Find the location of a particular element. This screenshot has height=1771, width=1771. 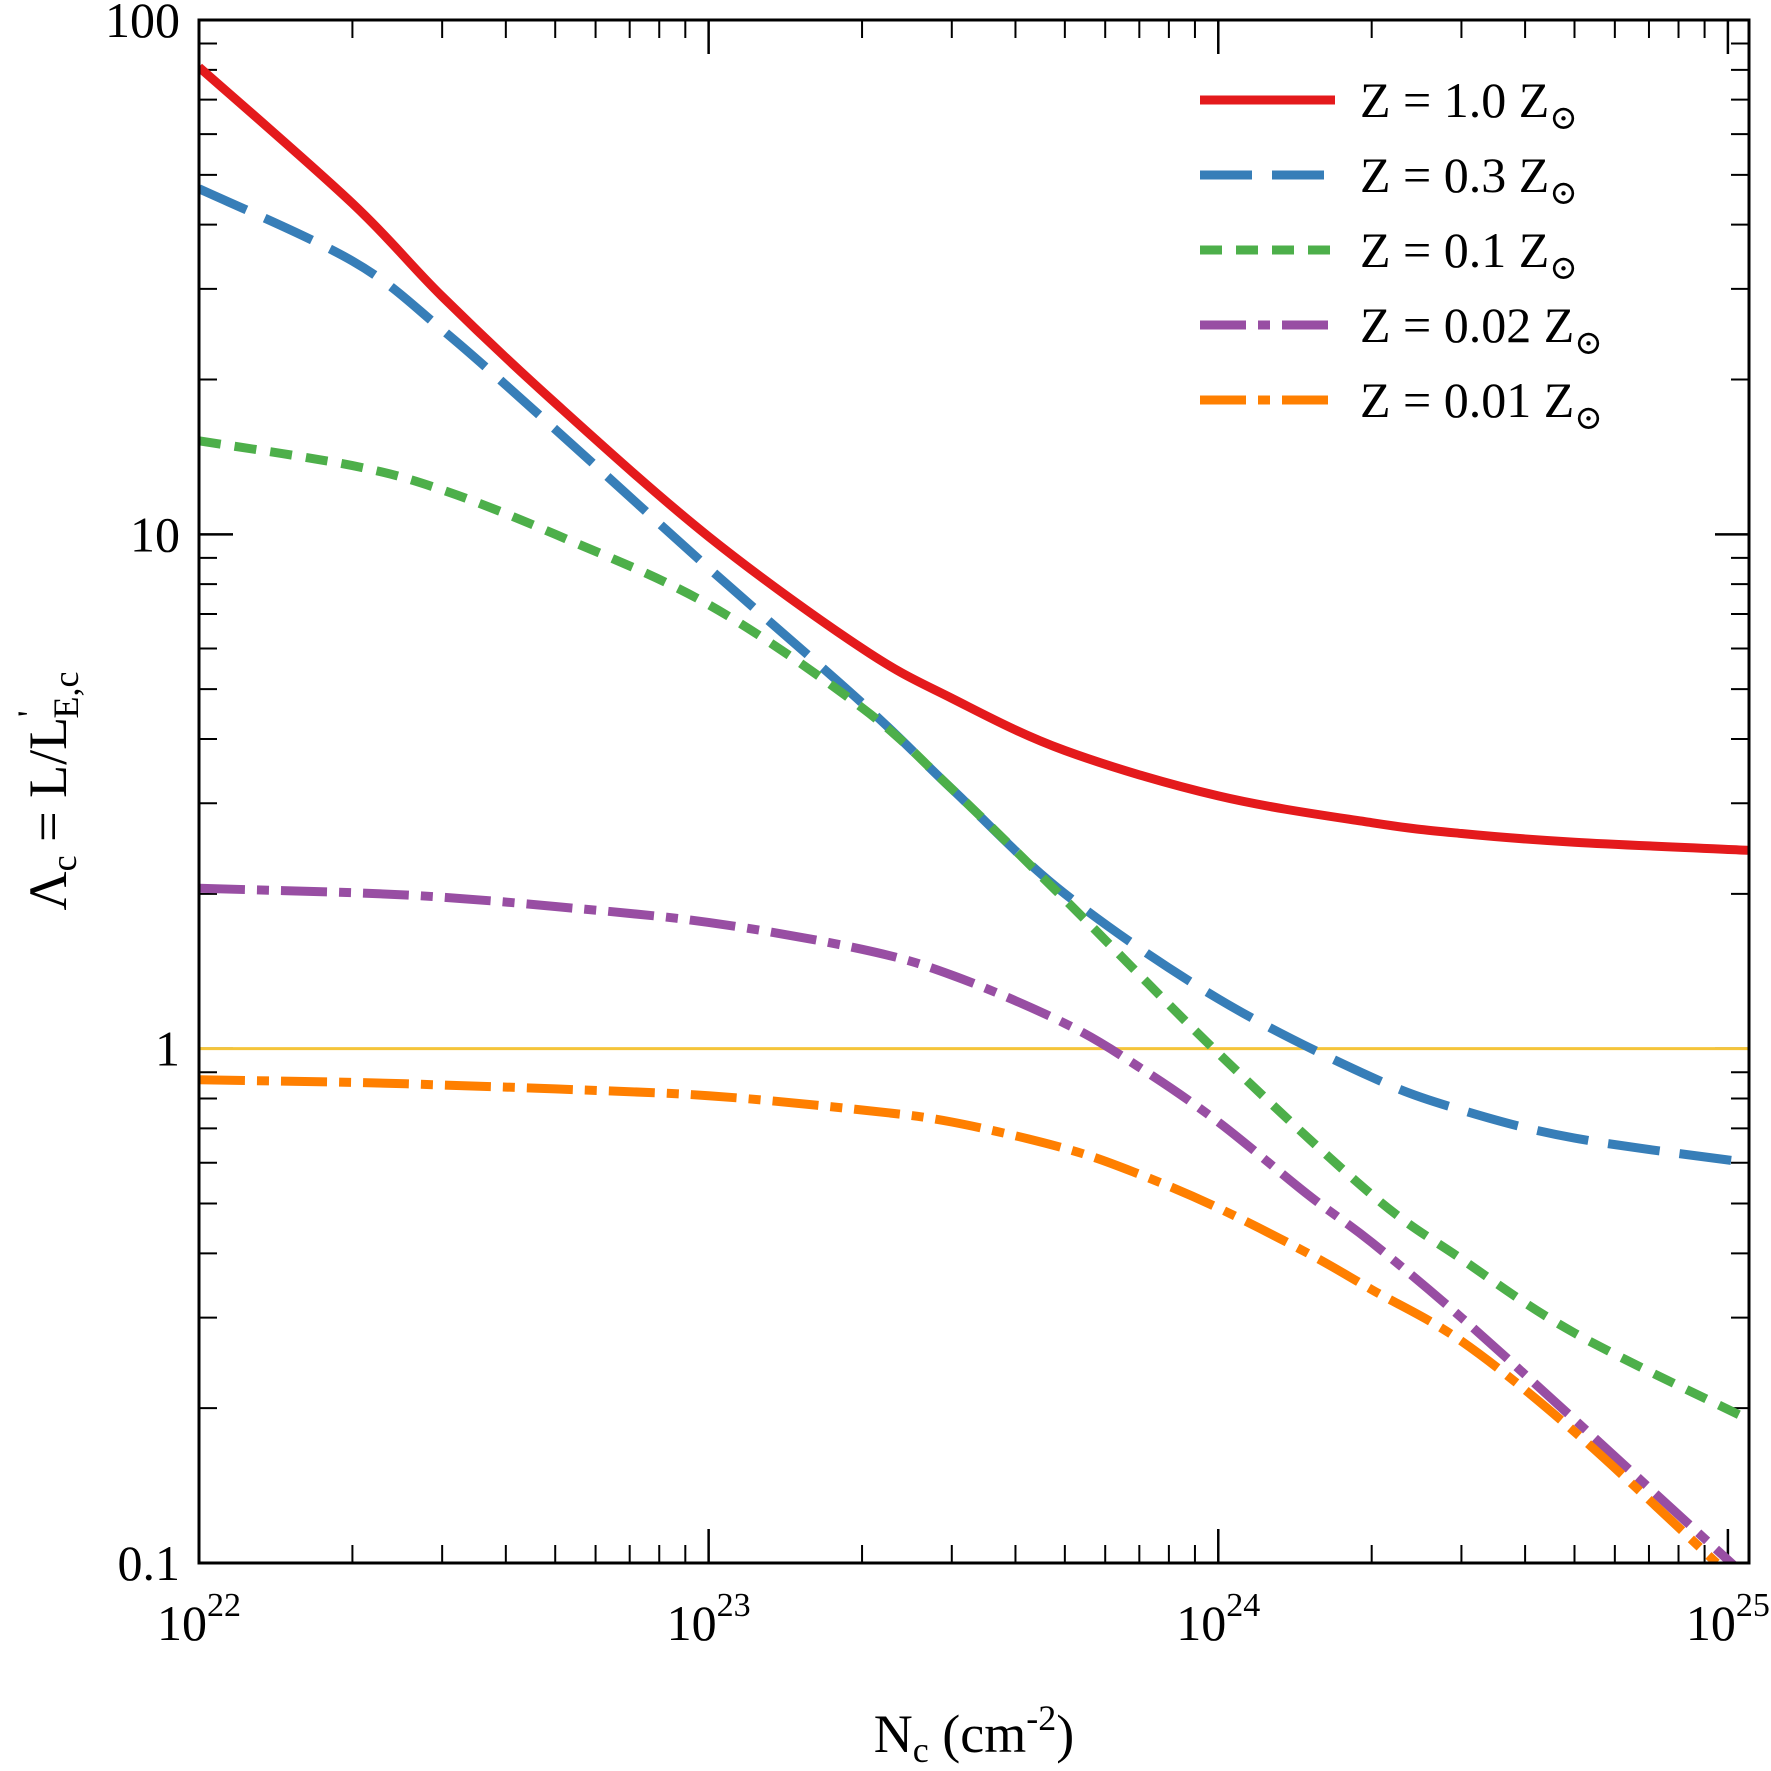

y-axis-label: Λc = L/L'E,c is located at coordinates (48, 790).